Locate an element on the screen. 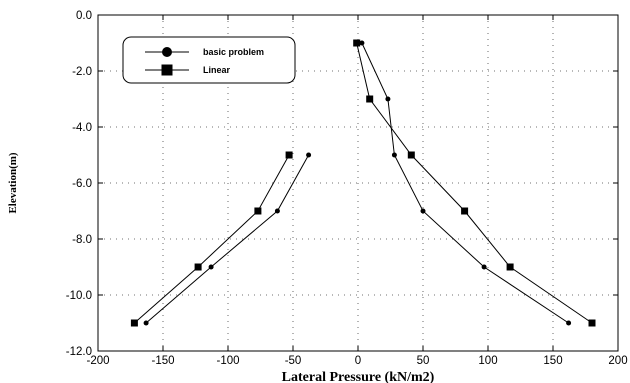 This screenshot has width=630, height=383. x-tick-label: -100 is located at coordinates (227, 361).